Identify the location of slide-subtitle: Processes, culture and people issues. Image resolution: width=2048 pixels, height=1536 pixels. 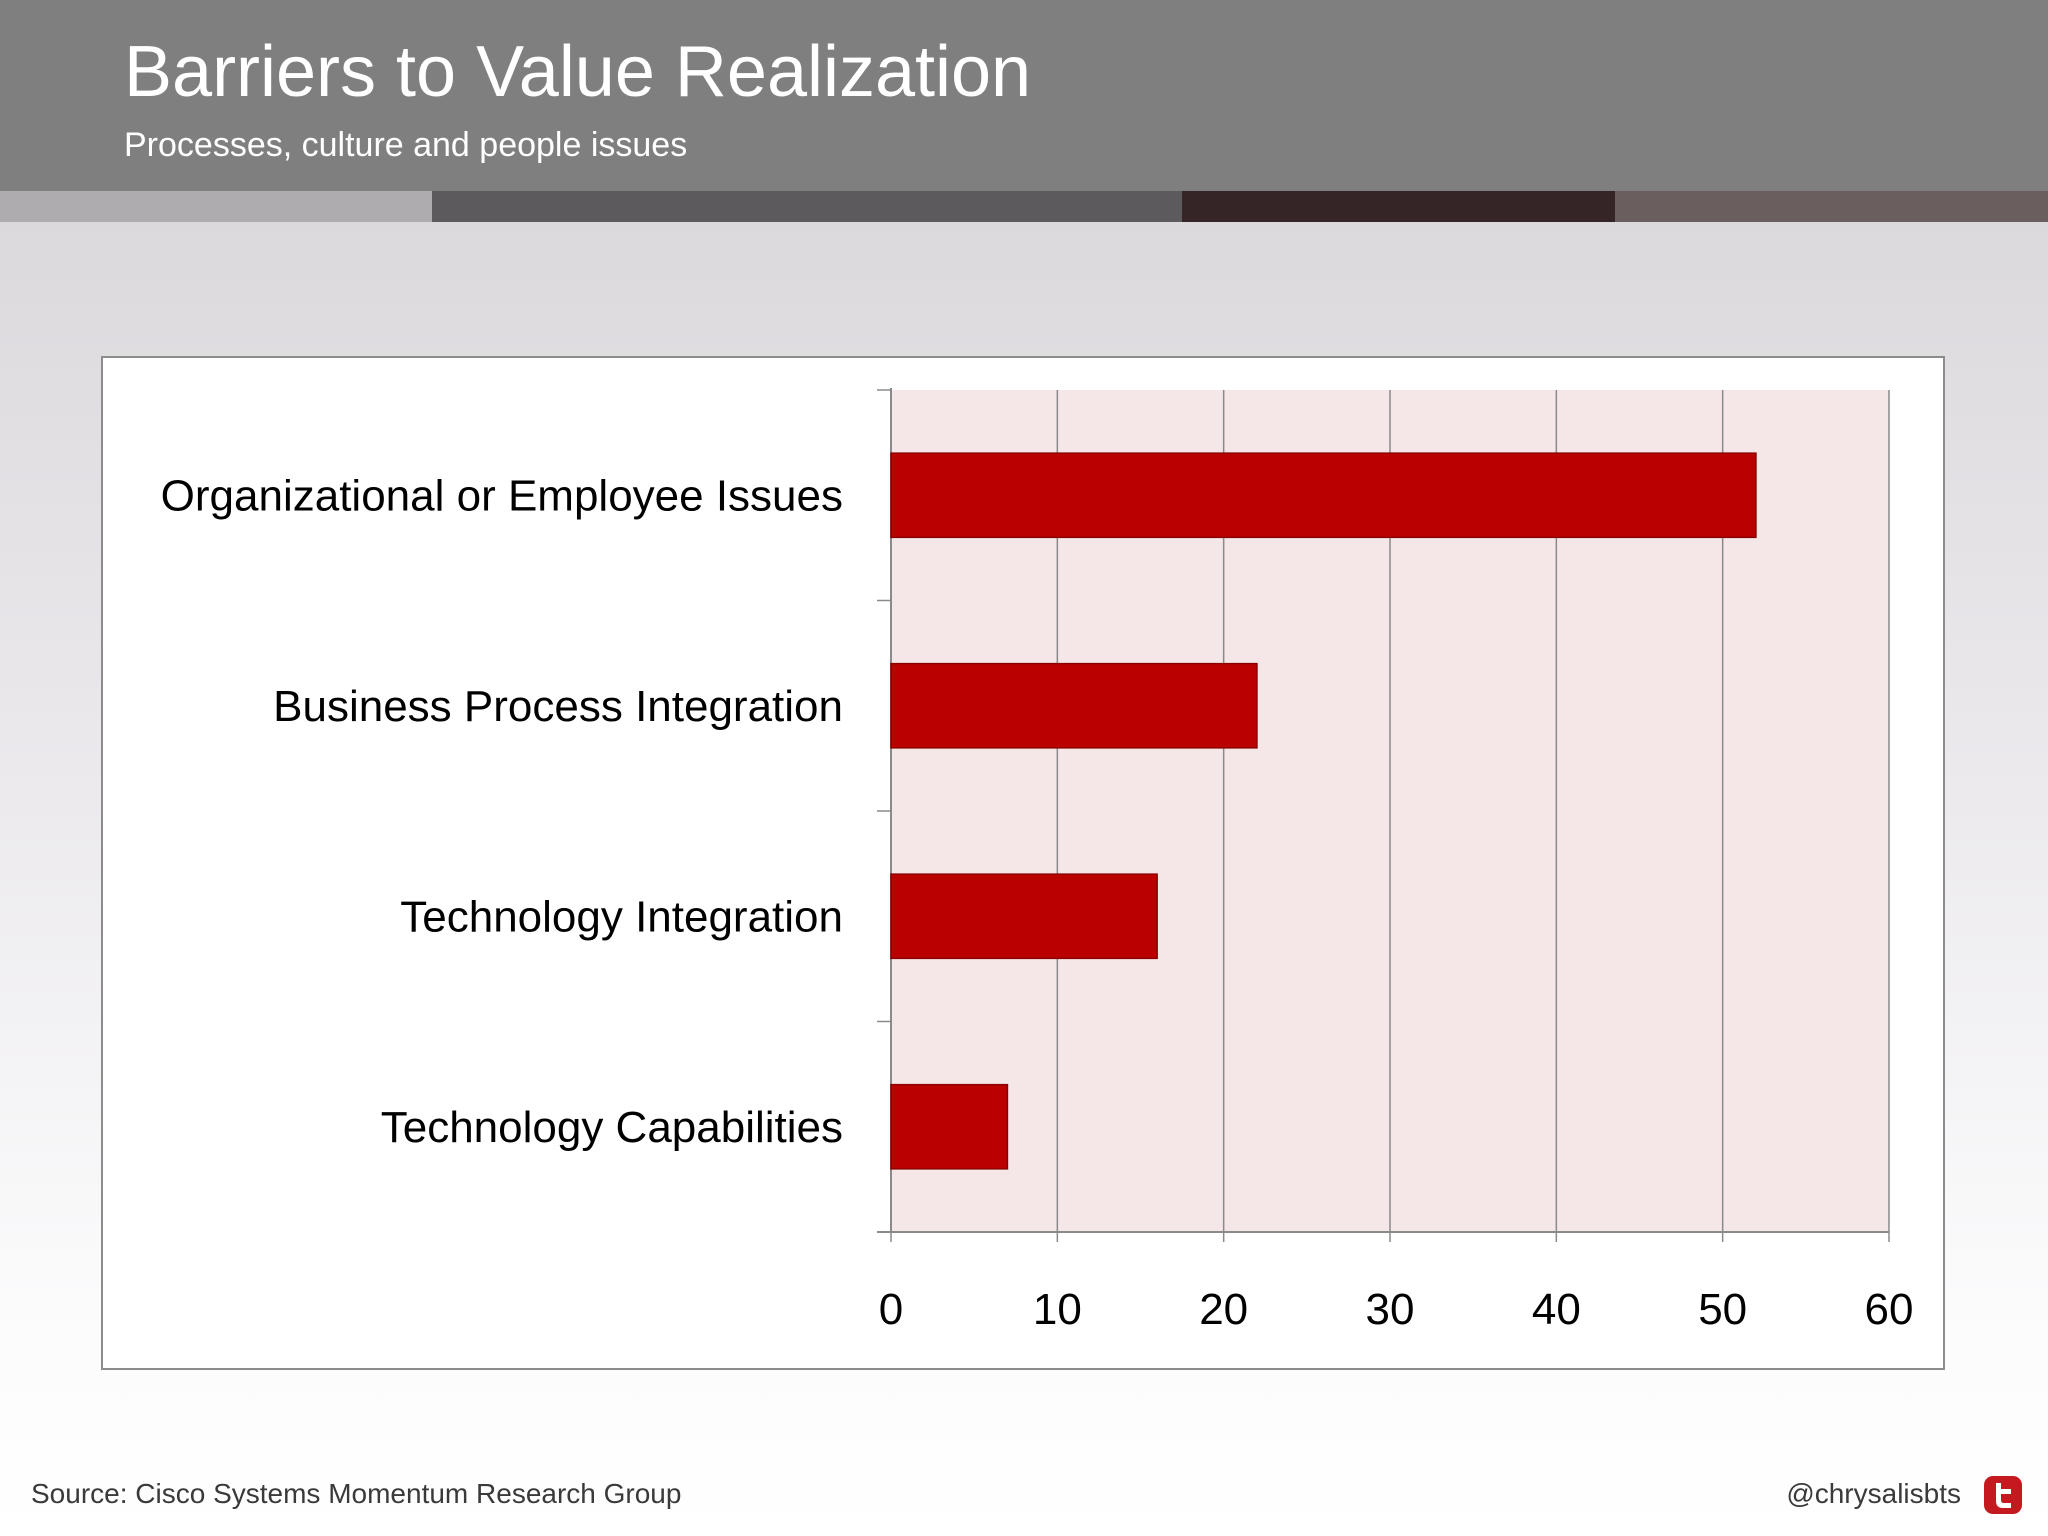
(406, 145).